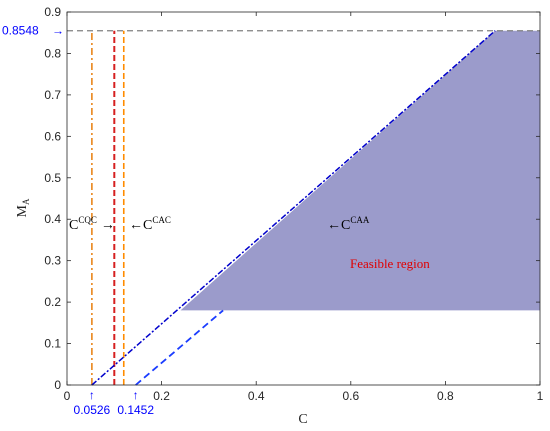  What do you see at coordinates (87, 220) in the screenshot?
I see `annotation-cqc-sup: CQC` at bounding box center [87, 220].